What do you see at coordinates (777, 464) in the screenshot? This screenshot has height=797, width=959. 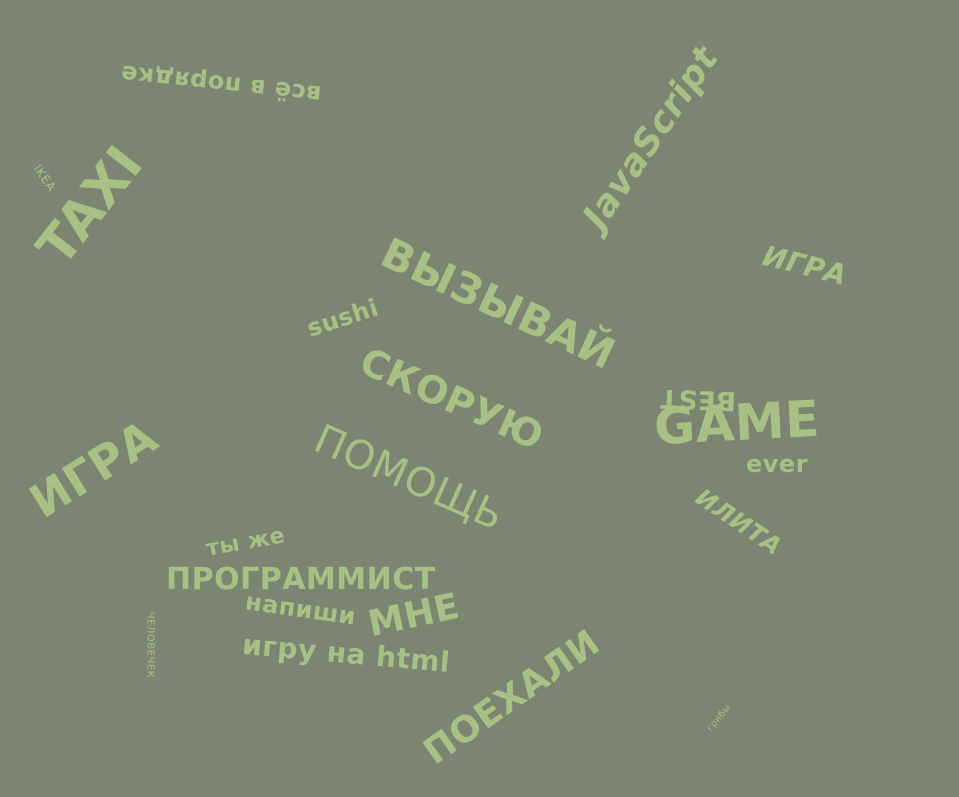 I see `word-ever: ever` at bounding box center [777, 464].